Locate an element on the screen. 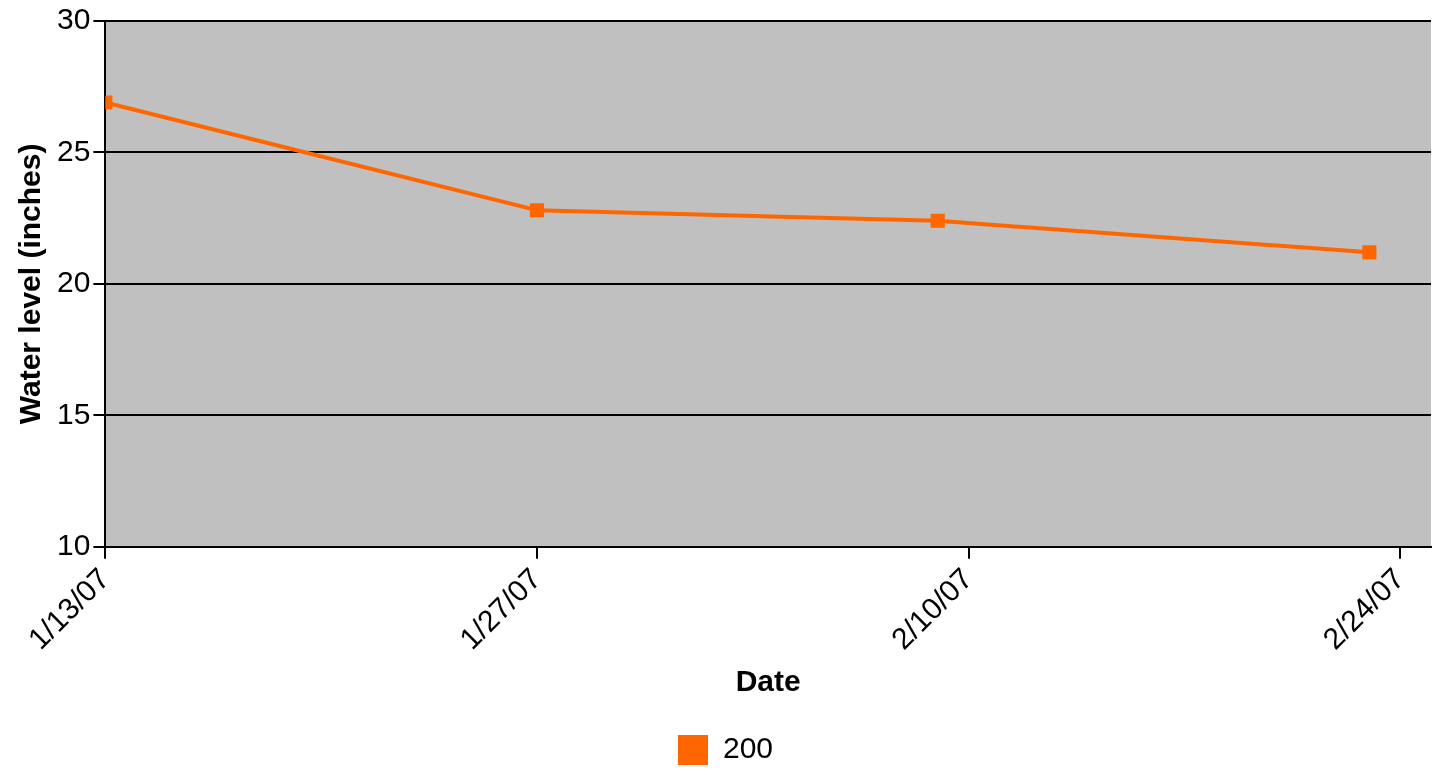 The image size is (1441, 775). y-tick-label: 20 is located at coordinates (73, 282).